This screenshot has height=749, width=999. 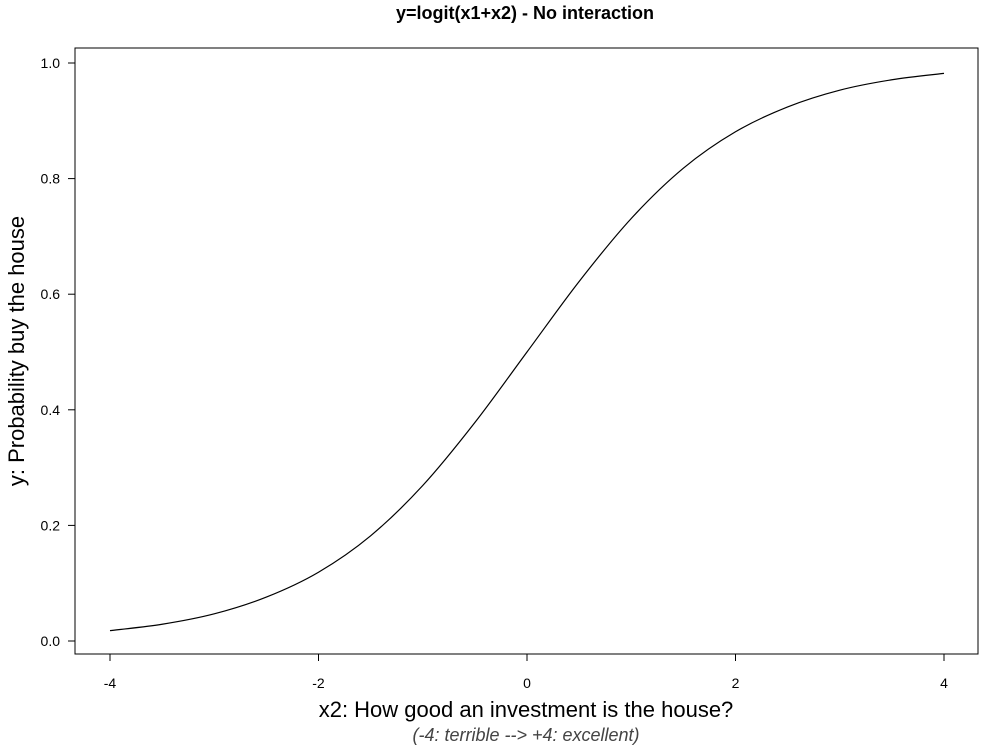 What do you see at coordinates (110, 683) in the screenshot?
I see `x-tick-label: -4` at bounding box center [110, 683].